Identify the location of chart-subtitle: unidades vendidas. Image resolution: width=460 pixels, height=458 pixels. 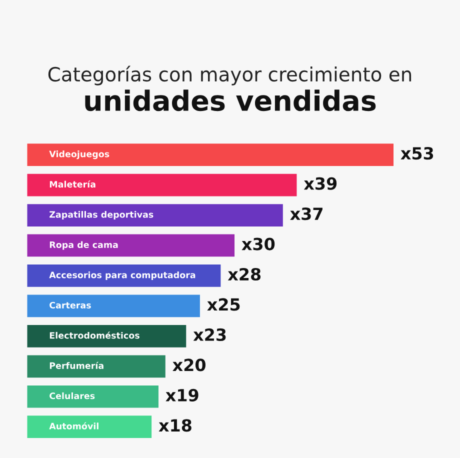
(230, 101).